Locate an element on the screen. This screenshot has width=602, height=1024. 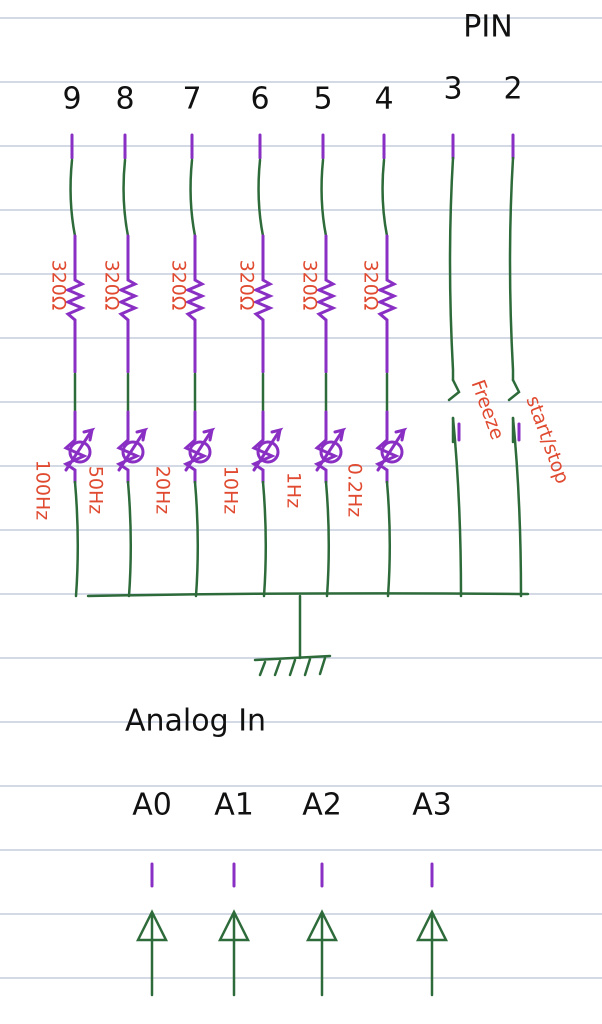
frequency-label: 20Hz is located at coordinates (163, 490).